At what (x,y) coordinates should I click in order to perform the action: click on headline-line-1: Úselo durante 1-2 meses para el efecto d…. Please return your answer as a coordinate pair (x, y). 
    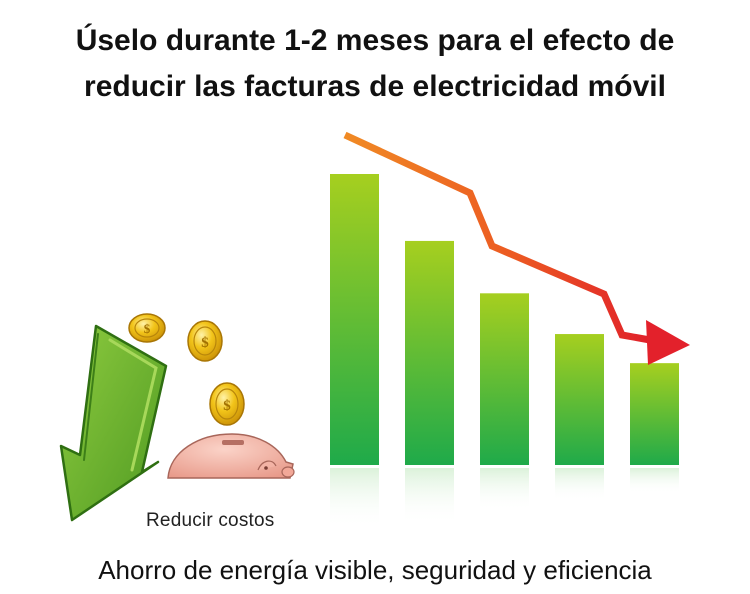
    Looking at the image, I should click on (375, 40).